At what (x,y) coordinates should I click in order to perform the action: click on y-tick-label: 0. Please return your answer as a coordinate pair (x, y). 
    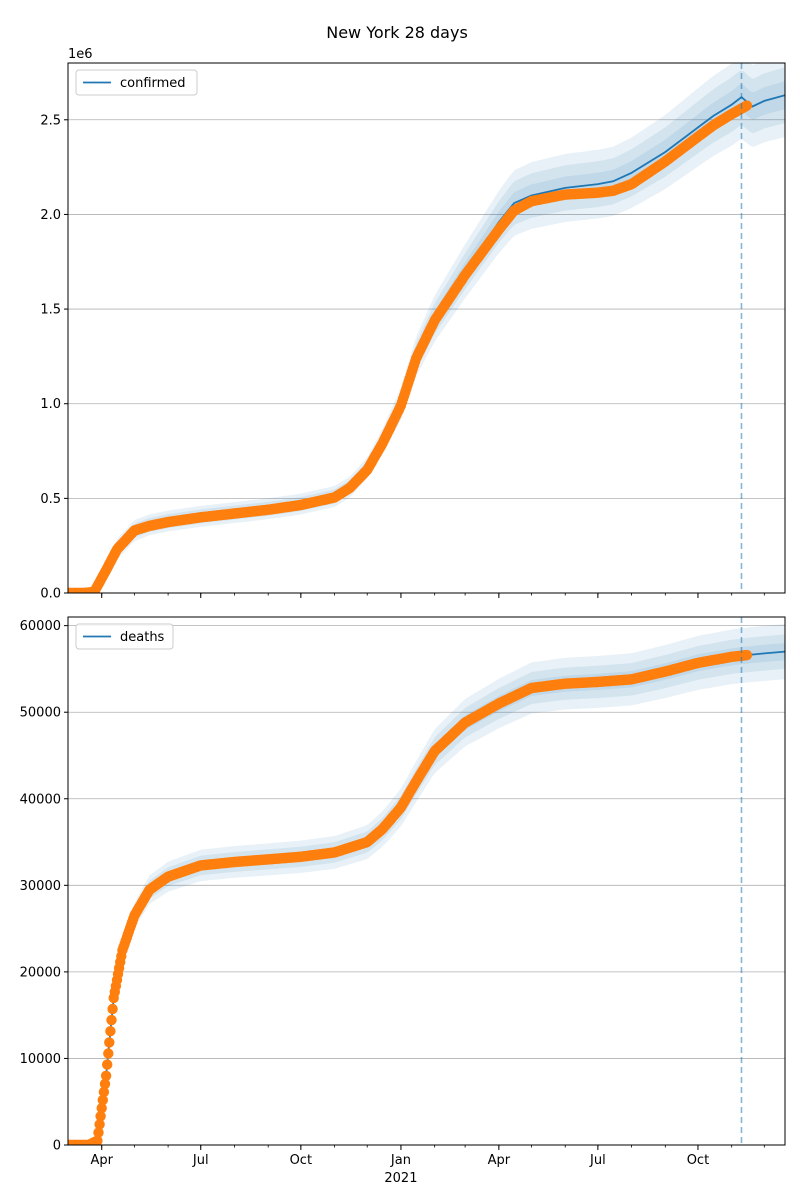
    Looking at the image, I should click on (57, 1146).